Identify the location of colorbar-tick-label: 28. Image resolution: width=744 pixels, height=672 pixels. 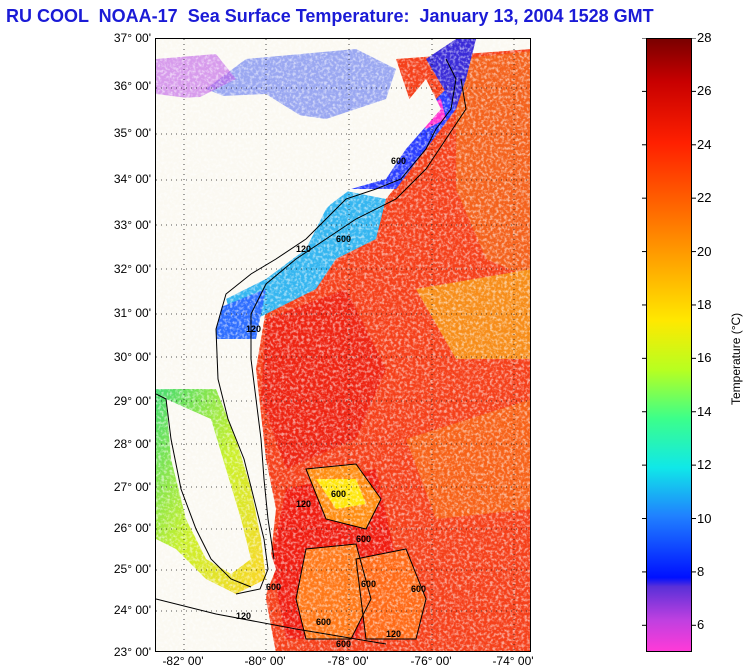
(704, 37).